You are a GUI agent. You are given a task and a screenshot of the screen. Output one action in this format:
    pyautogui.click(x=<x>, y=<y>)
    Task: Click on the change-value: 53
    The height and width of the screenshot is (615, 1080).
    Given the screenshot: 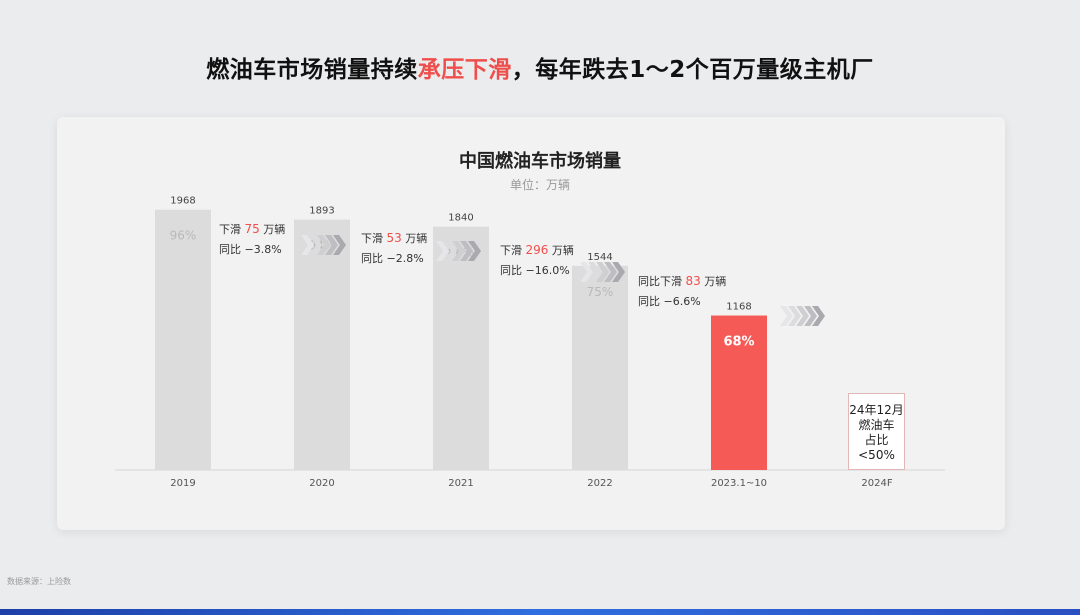 What is the action you would take?
    pyautogui.click(x=394, y=238)
    